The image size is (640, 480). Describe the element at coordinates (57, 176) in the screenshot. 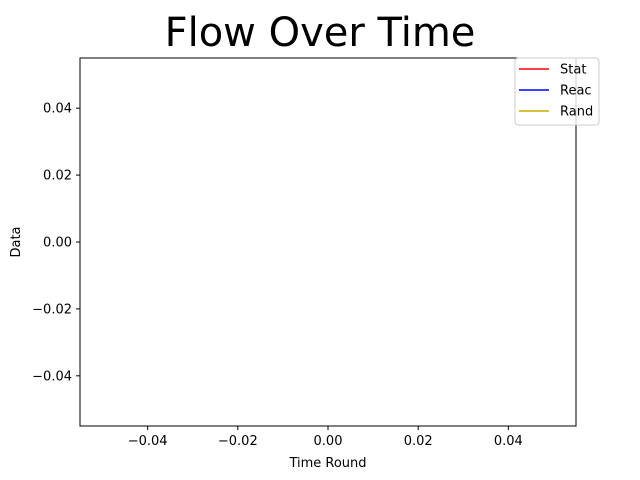

I see `y-tick-label: 0.02` at that location.